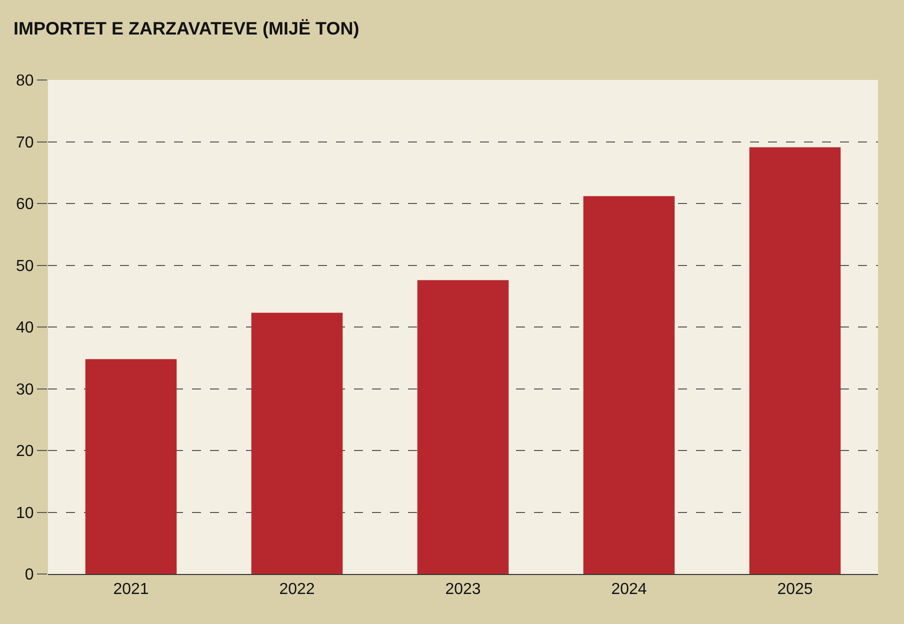 This screenshot has height=624, width=904. I want to click on x-tick-label: 2024, so click(629, 589).